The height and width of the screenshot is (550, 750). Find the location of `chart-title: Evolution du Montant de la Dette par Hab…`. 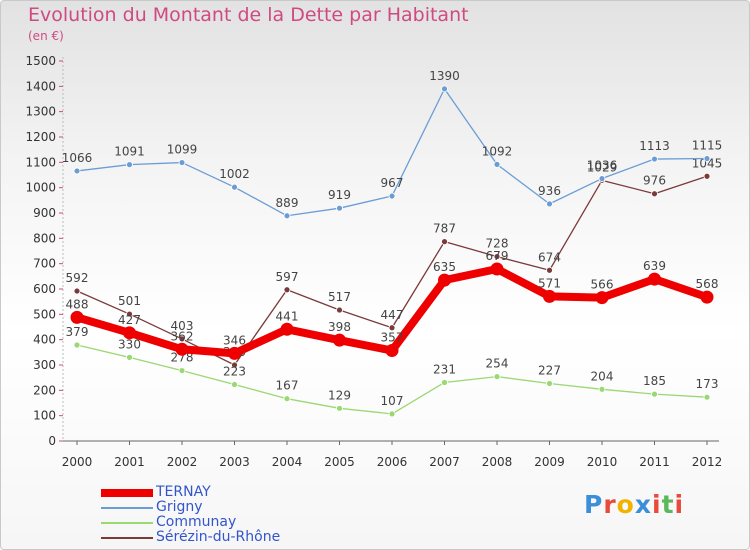

chart-title: Evolution du Montant de la Dette par Hab… is located at coordinates (248, 15).